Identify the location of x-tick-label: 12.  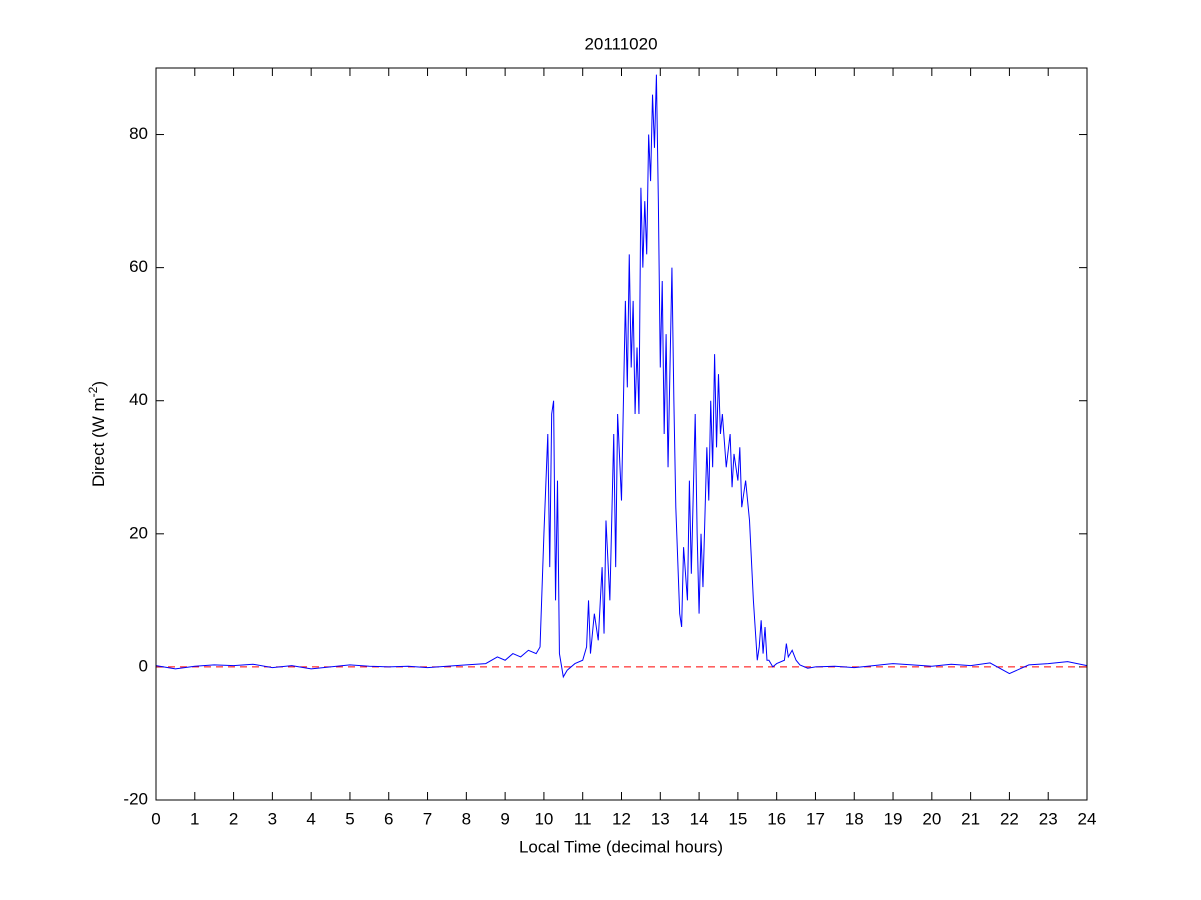
(621, 818).